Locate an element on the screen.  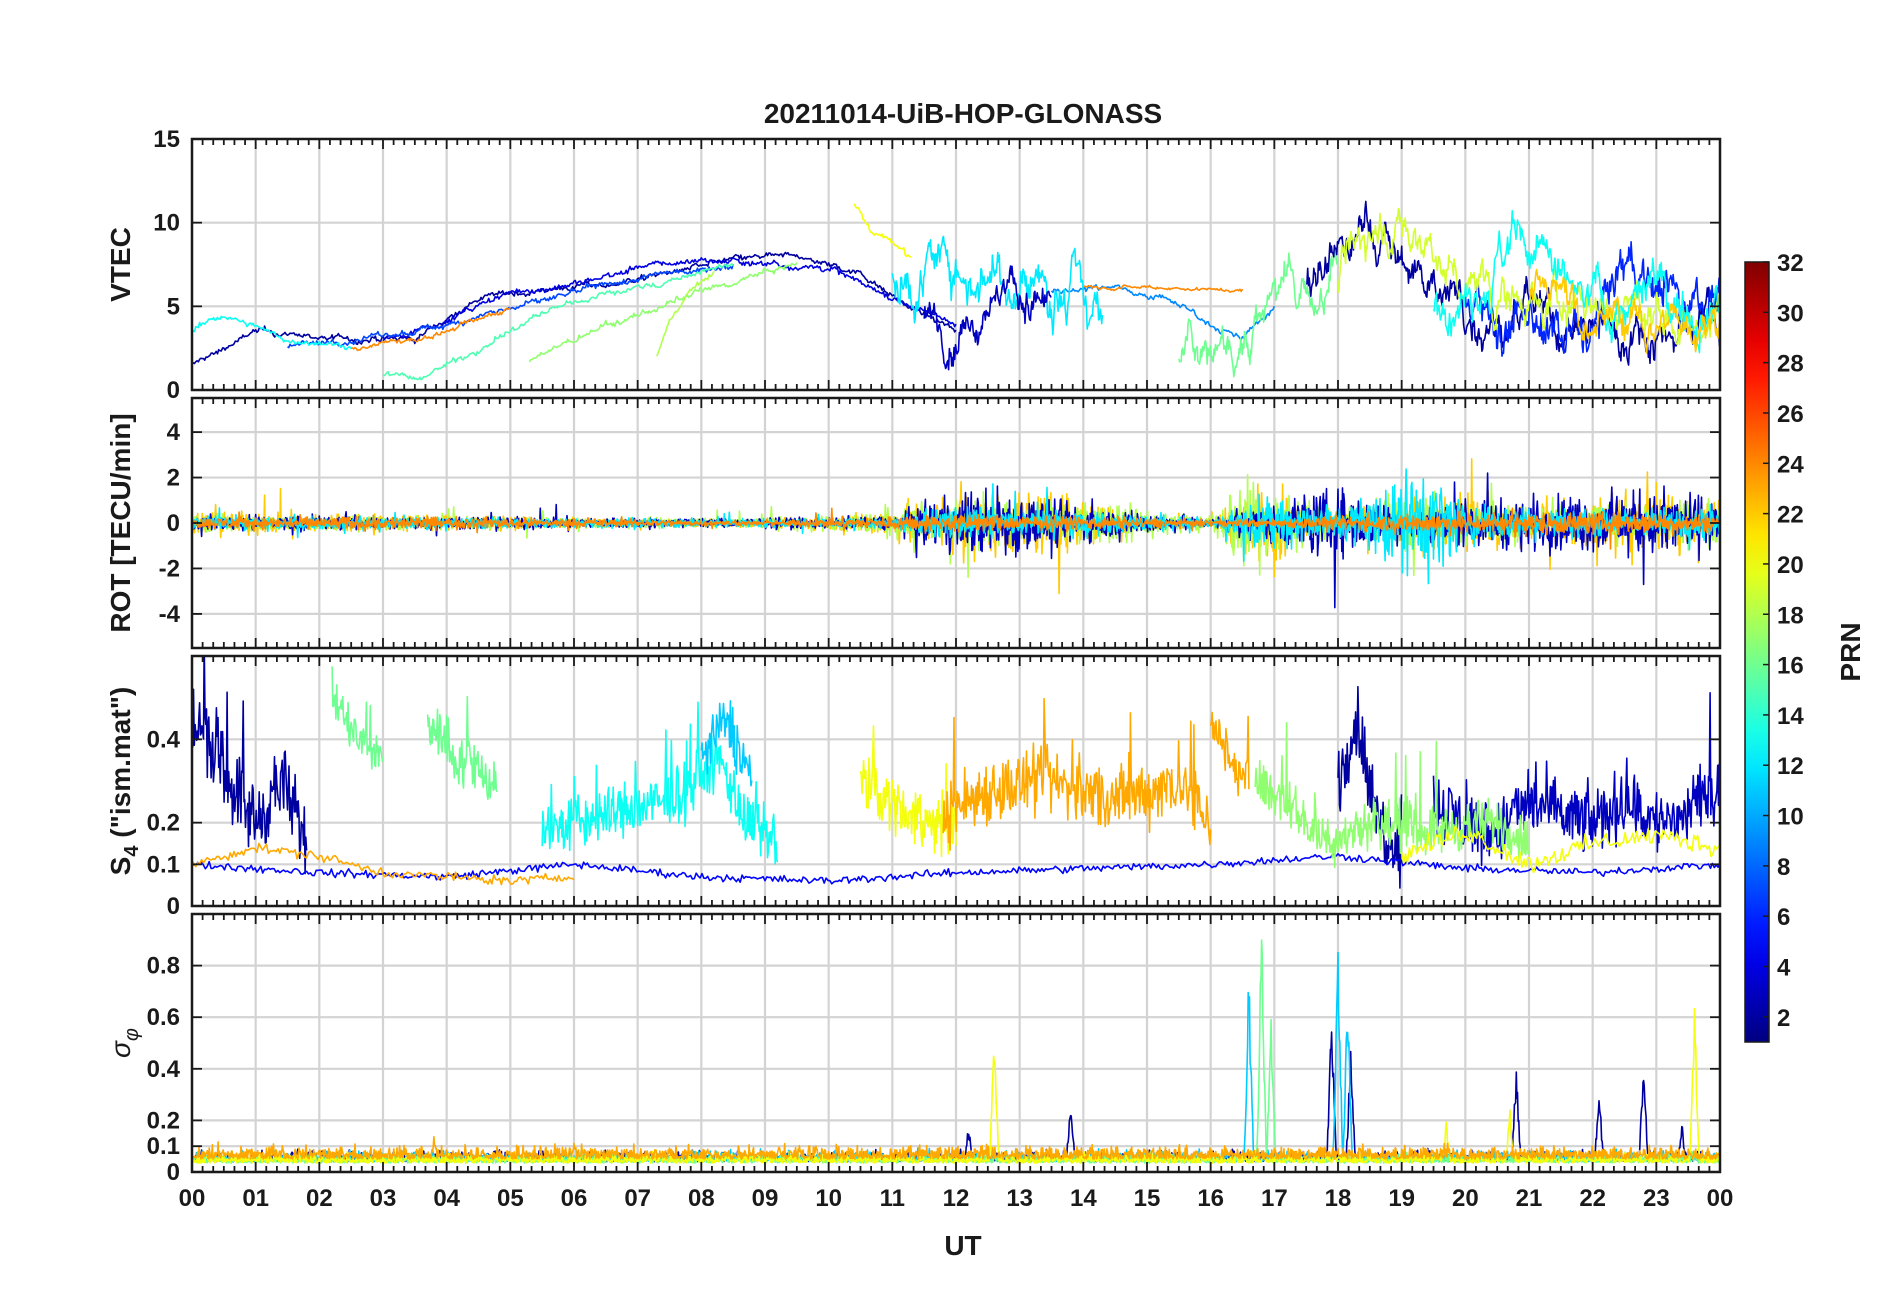
y-tick-label: 15 is located at coordinates (166, 139).